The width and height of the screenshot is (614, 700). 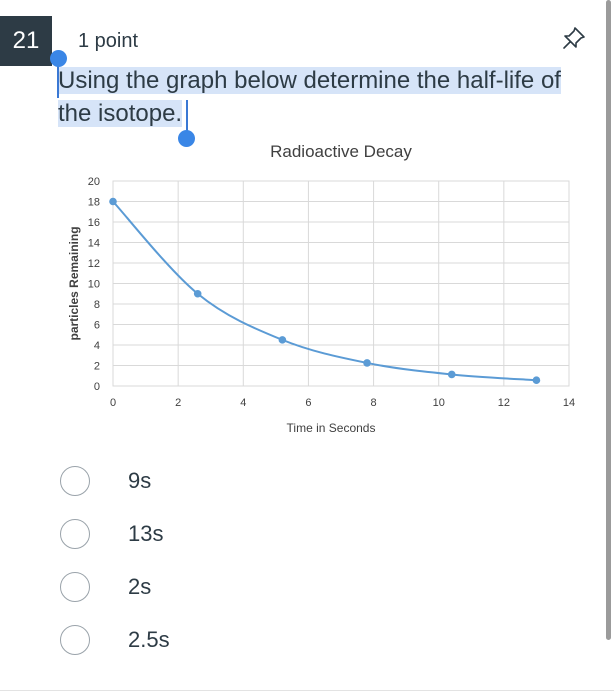 What do you see at coordinates (260, 535) in the screenshot?
I see `option-13s: 13s` at bounding box center [260, 535].